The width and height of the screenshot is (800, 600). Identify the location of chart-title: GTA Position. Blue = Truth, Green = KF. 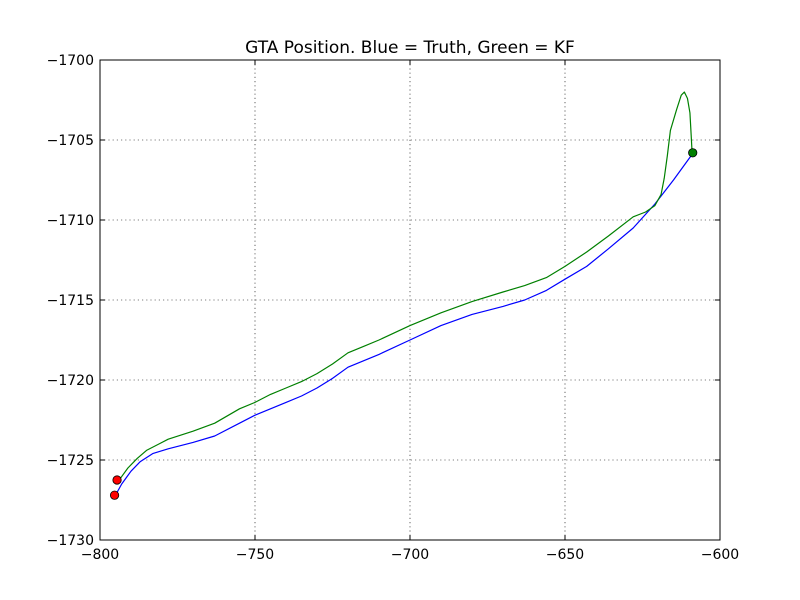
(410, 48).